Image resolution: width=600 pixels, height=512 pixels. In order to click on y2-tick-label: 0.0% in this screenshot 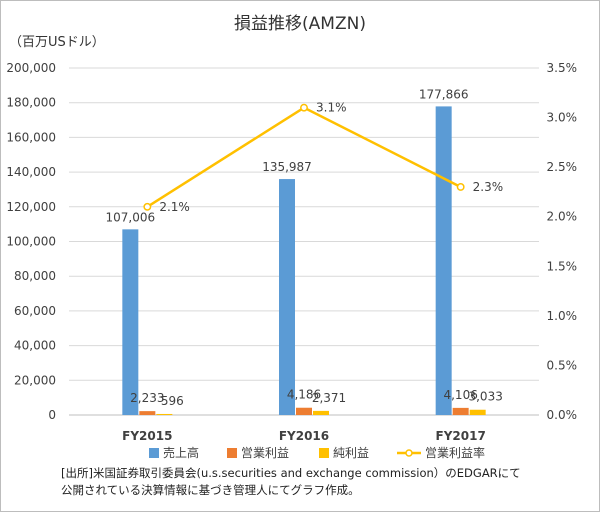, I will do `click(562, 415)`.